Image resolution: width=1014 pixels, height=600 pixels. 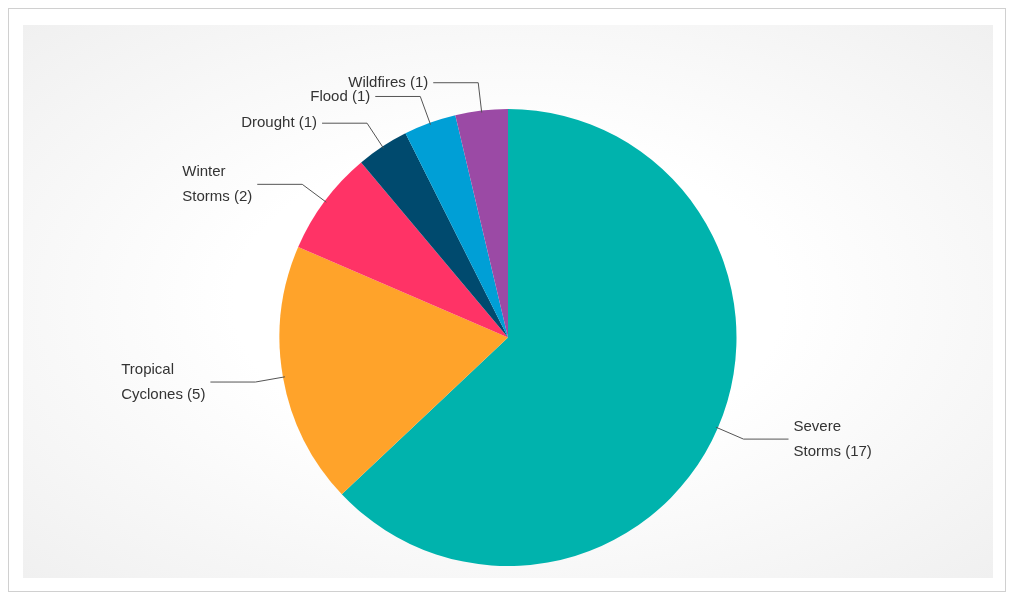 What do you see at coordinates (217, 182) in the screenshot?
I see `slice-label: Winter Storms (2)` at bounding box center [217, 182].